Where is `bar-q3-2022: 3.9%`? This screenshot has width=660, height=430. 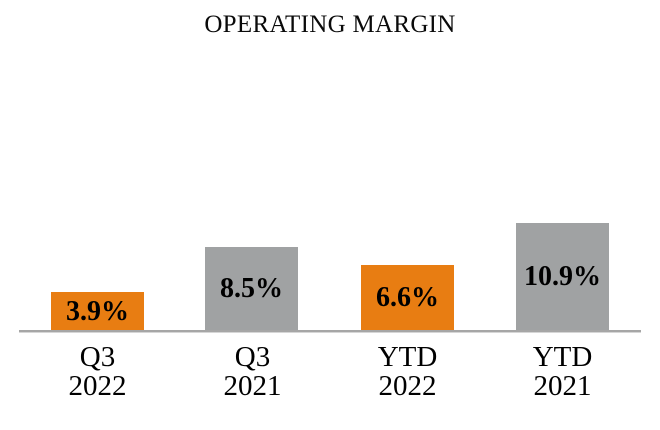
bar-q3-2022: 3.9% is located at coordinates (97, 311).